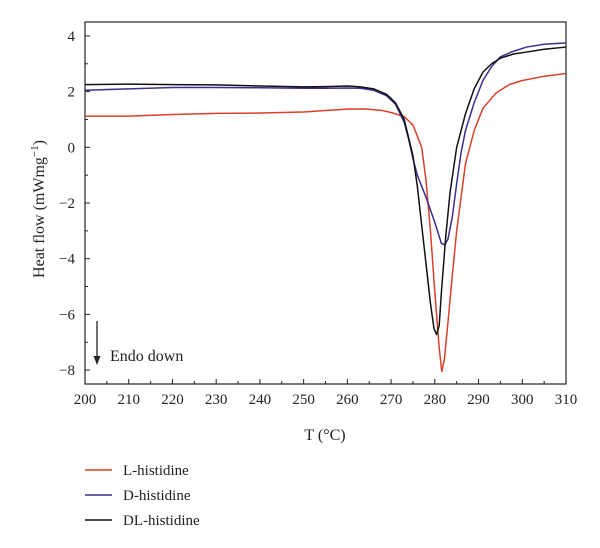 The width and height of the screenshot is (600, 548). I want to click on x-tick-label: 240, so click(260, 400).